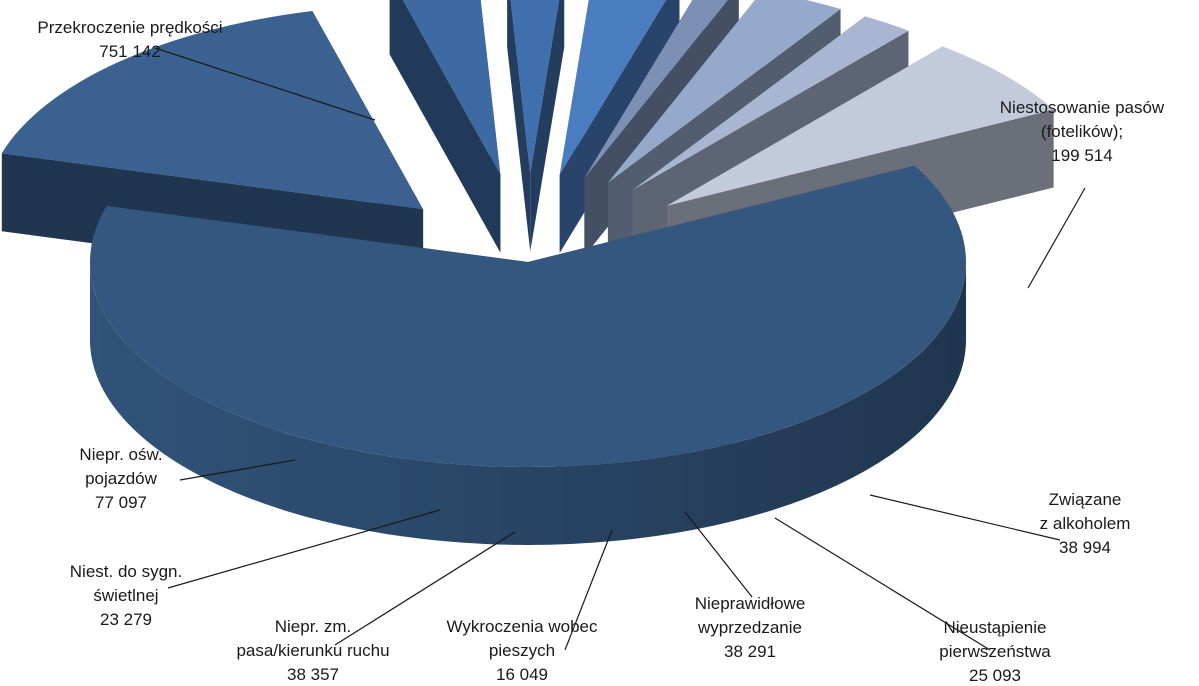 This screenshot has height=686, width=1199. I want to click on slice-label-line: Wykroczenia wobec, so click(522, 626).